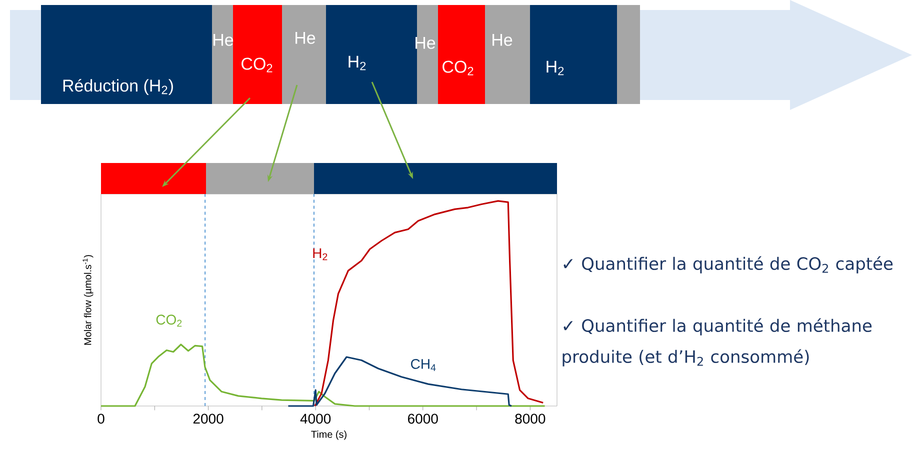 The height and width of the screenshot is (471, 912). Describe the element at coordinates (728, 265) in the screenshot. I see `text: ✓ Quantifier la quantité de CO$_{2}$ captée` at that location.